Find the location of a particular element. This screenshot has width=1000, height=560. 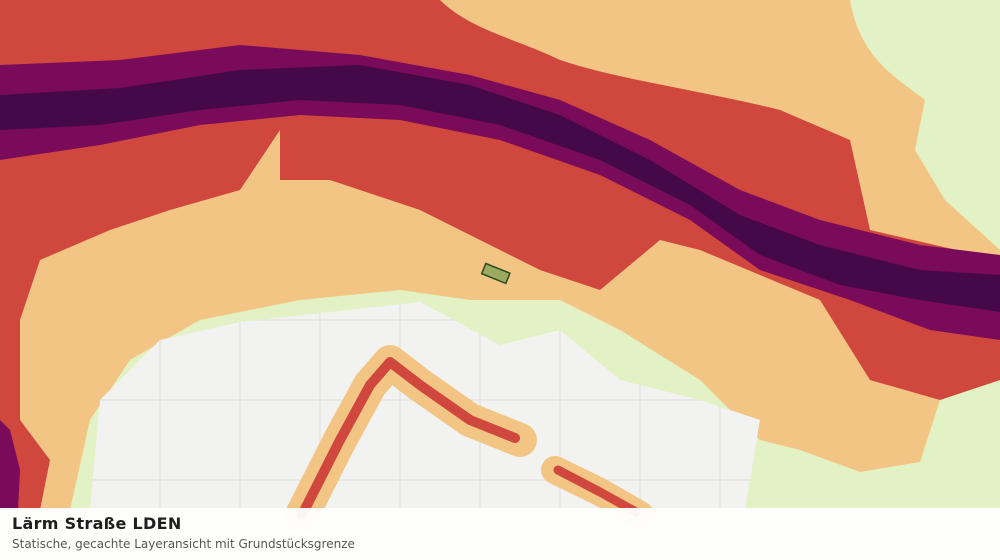

noise-band-high-edge is located at coordinates (10, 465).